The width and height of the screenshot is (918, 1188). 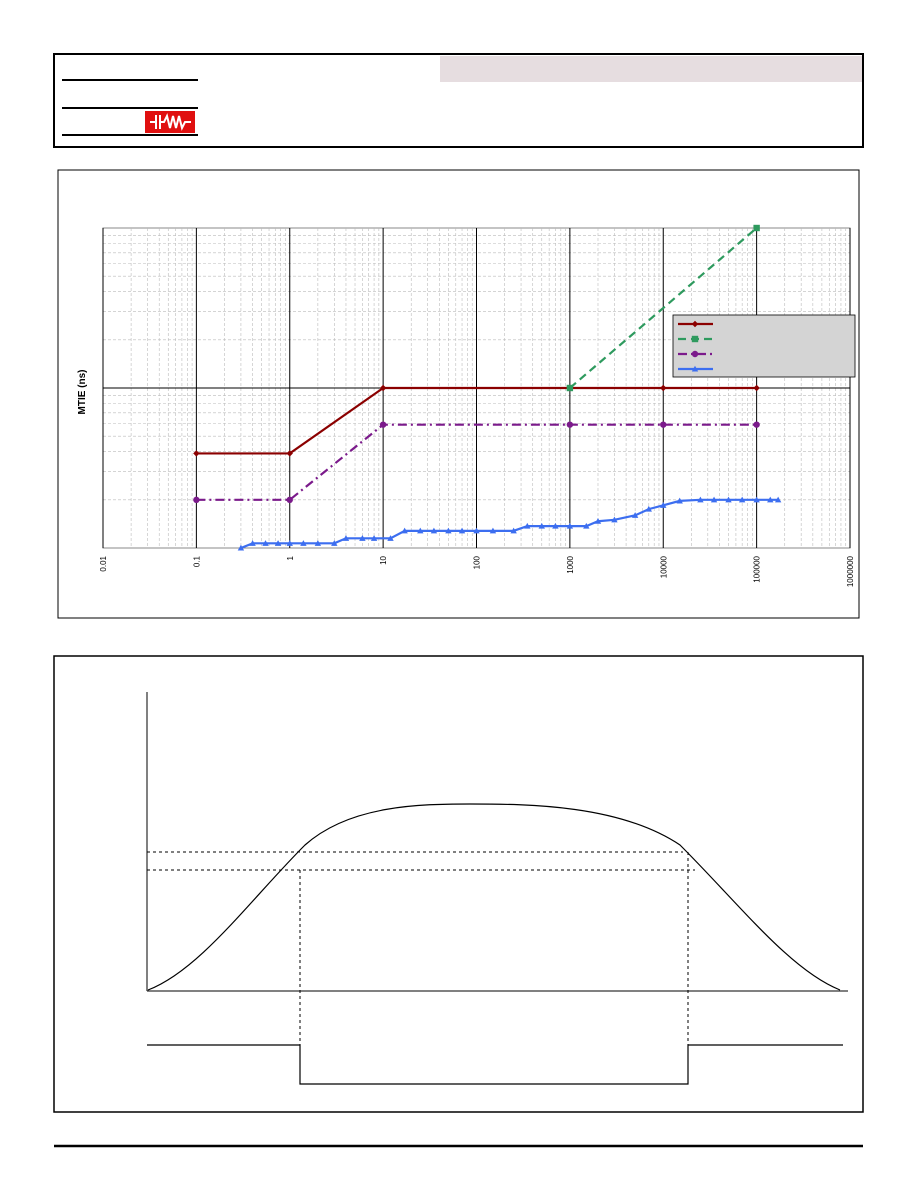 What do you see at coordinates (663, 566) in the screenshot?
I see `x-tick-label: 10000` at bounding box center [663, 566].